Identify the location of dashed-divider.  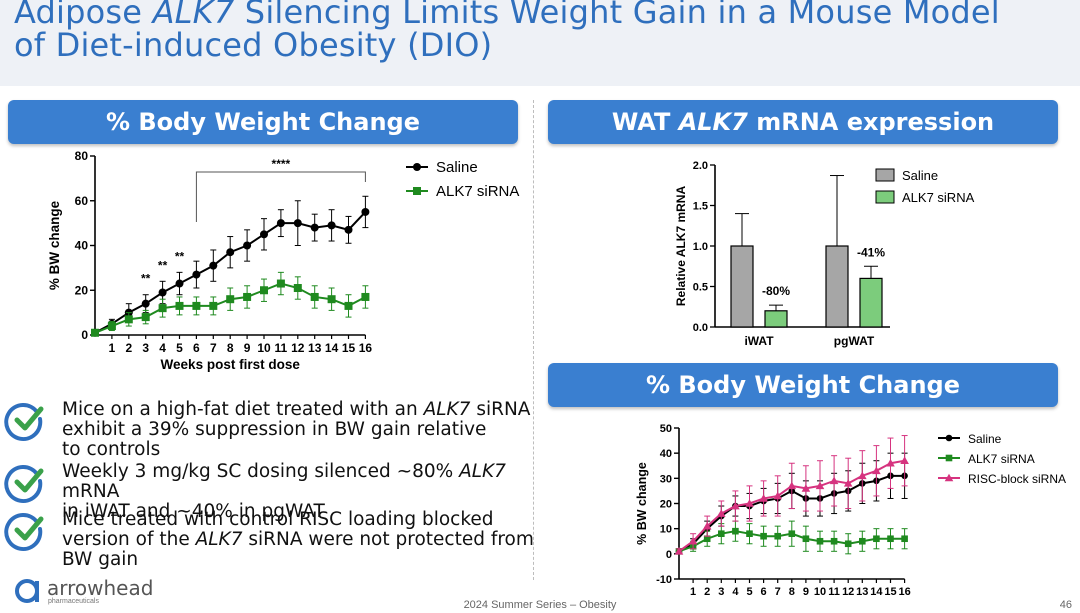
(533, 340).